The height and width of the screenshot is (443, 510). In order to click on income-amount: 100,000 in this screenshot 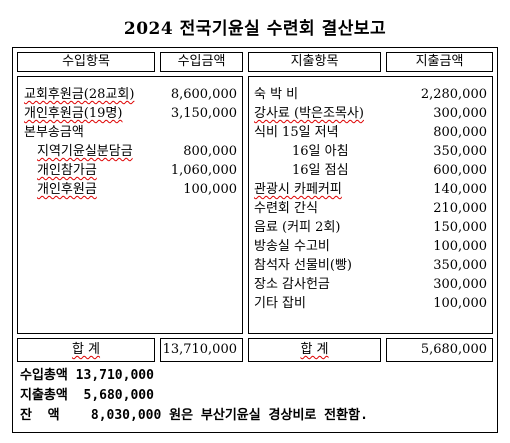, I will do `click(210, 189)`.